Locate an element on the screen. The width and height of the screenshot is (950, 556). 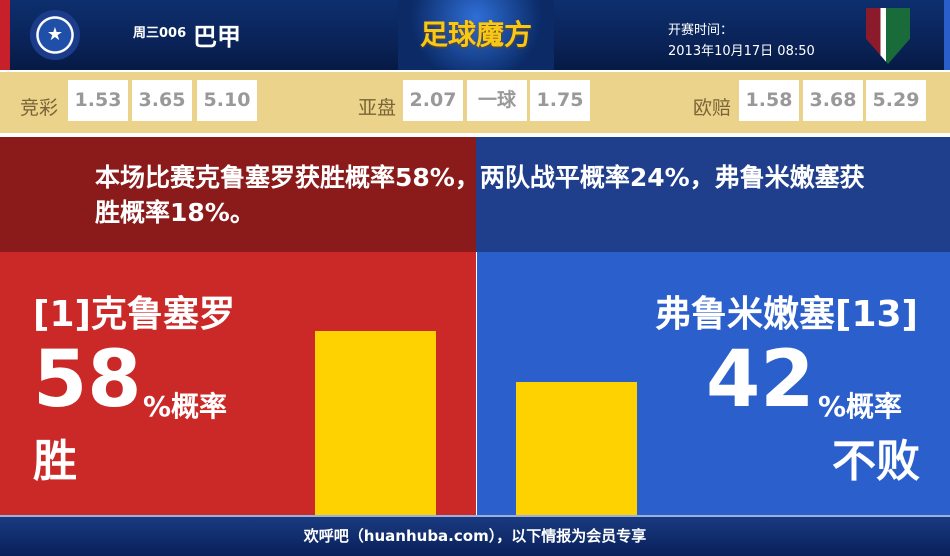
footer-text: 欢呼吧（huanhuba.com），以下情报为会员专享 is located at coordinates (475, 536).